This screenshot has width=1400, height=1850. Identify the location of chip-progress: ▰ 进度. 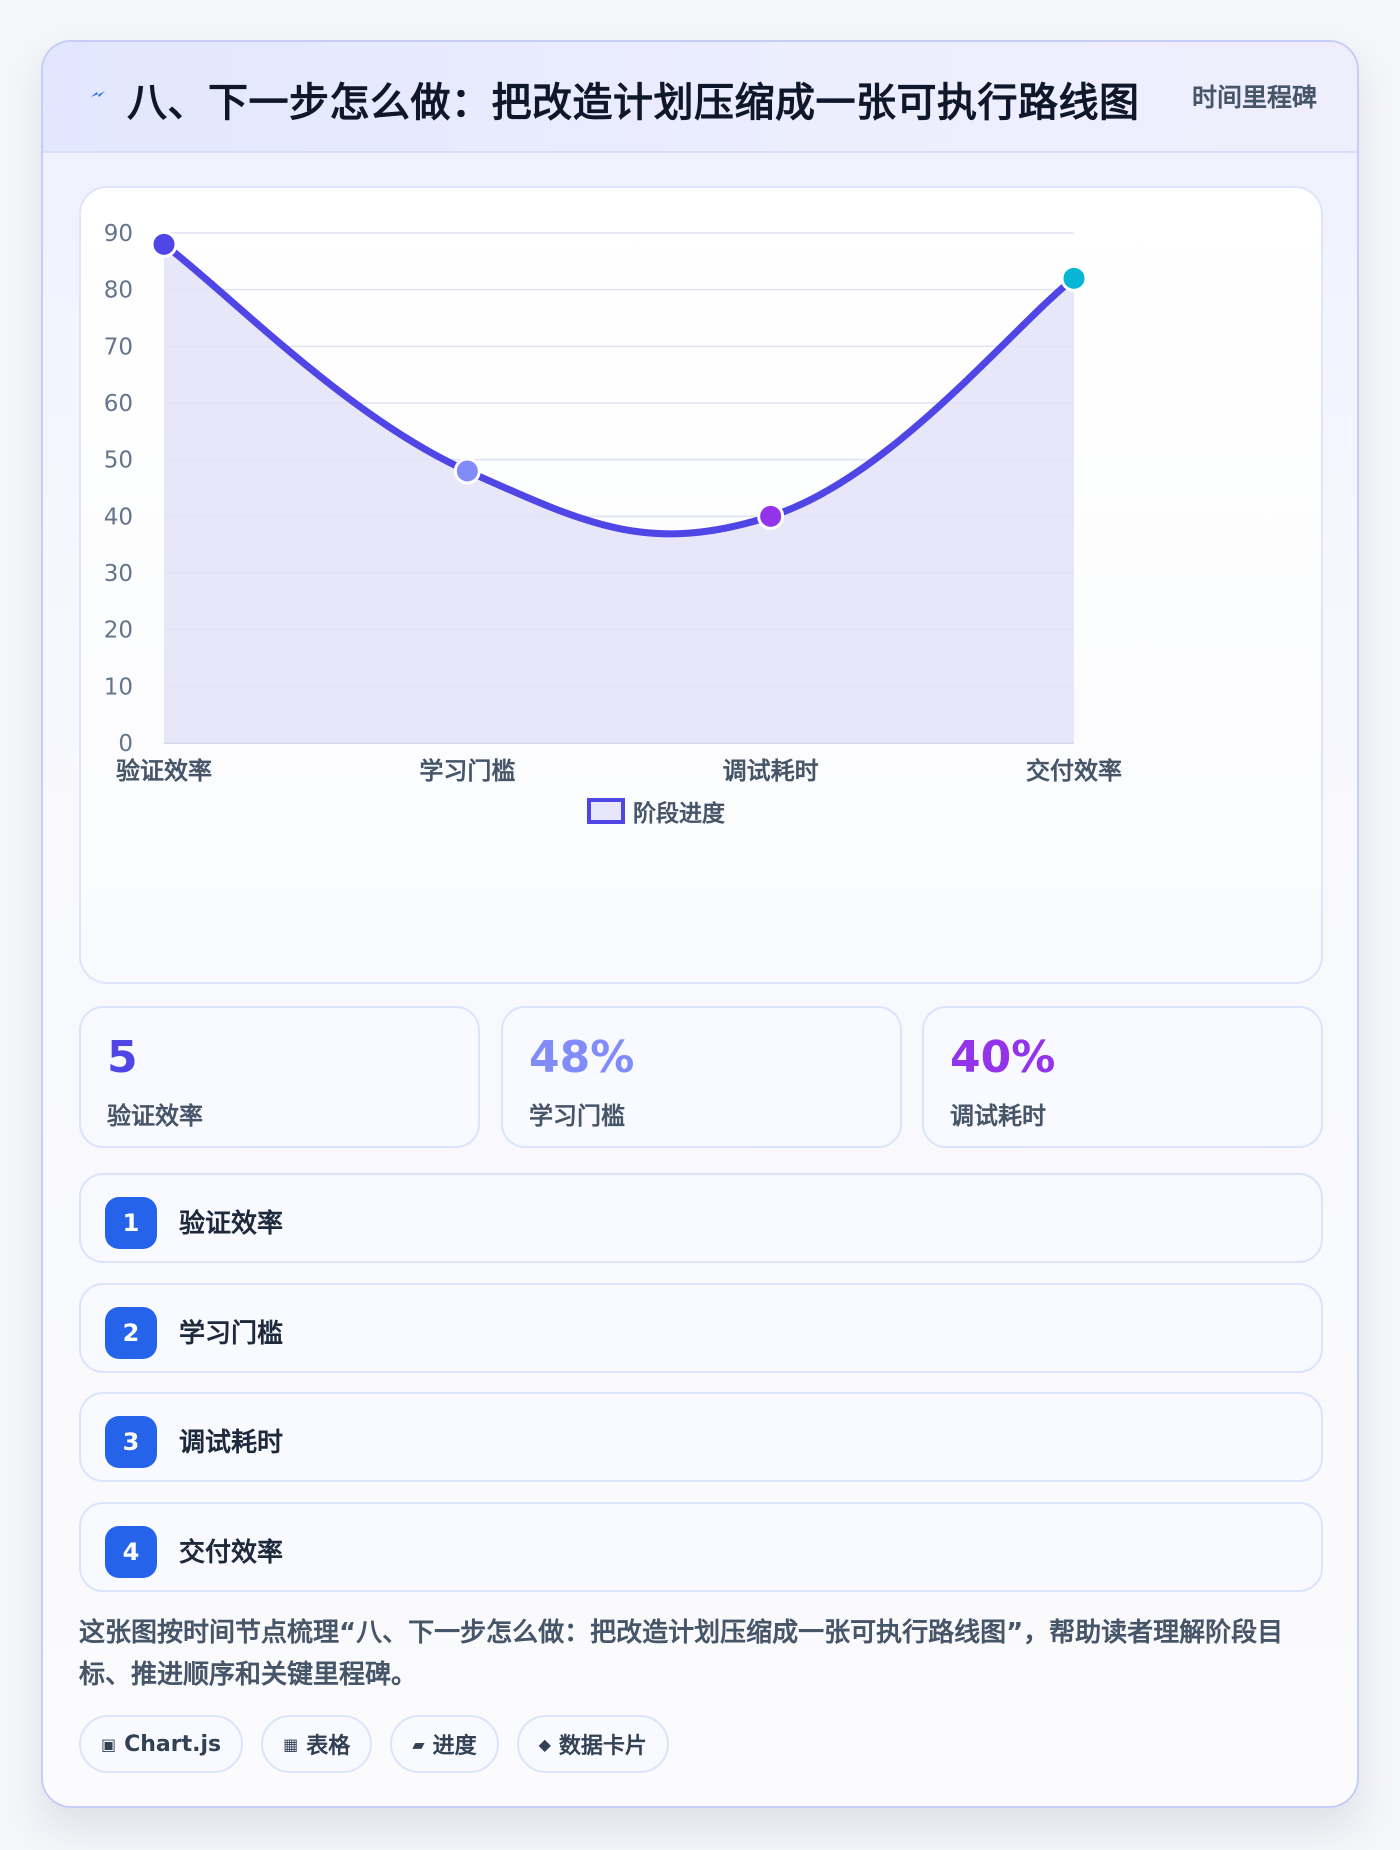
(444, 1744).